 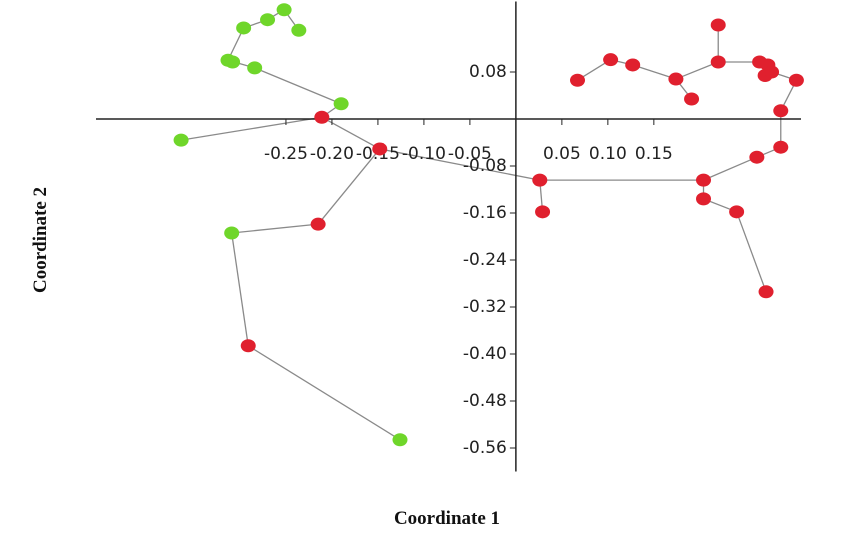 What do you see at coordinates (332, 154) in the screenshot?
I see `x-tick-label: -0.20` at bounding box center [332, 154].